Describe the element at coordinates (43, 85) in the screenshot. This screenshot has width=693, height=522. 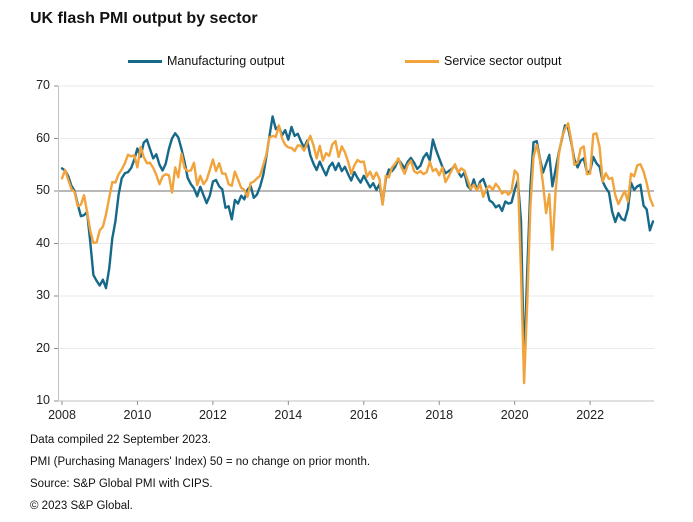
I see `y-tick-label: 70` at that location.